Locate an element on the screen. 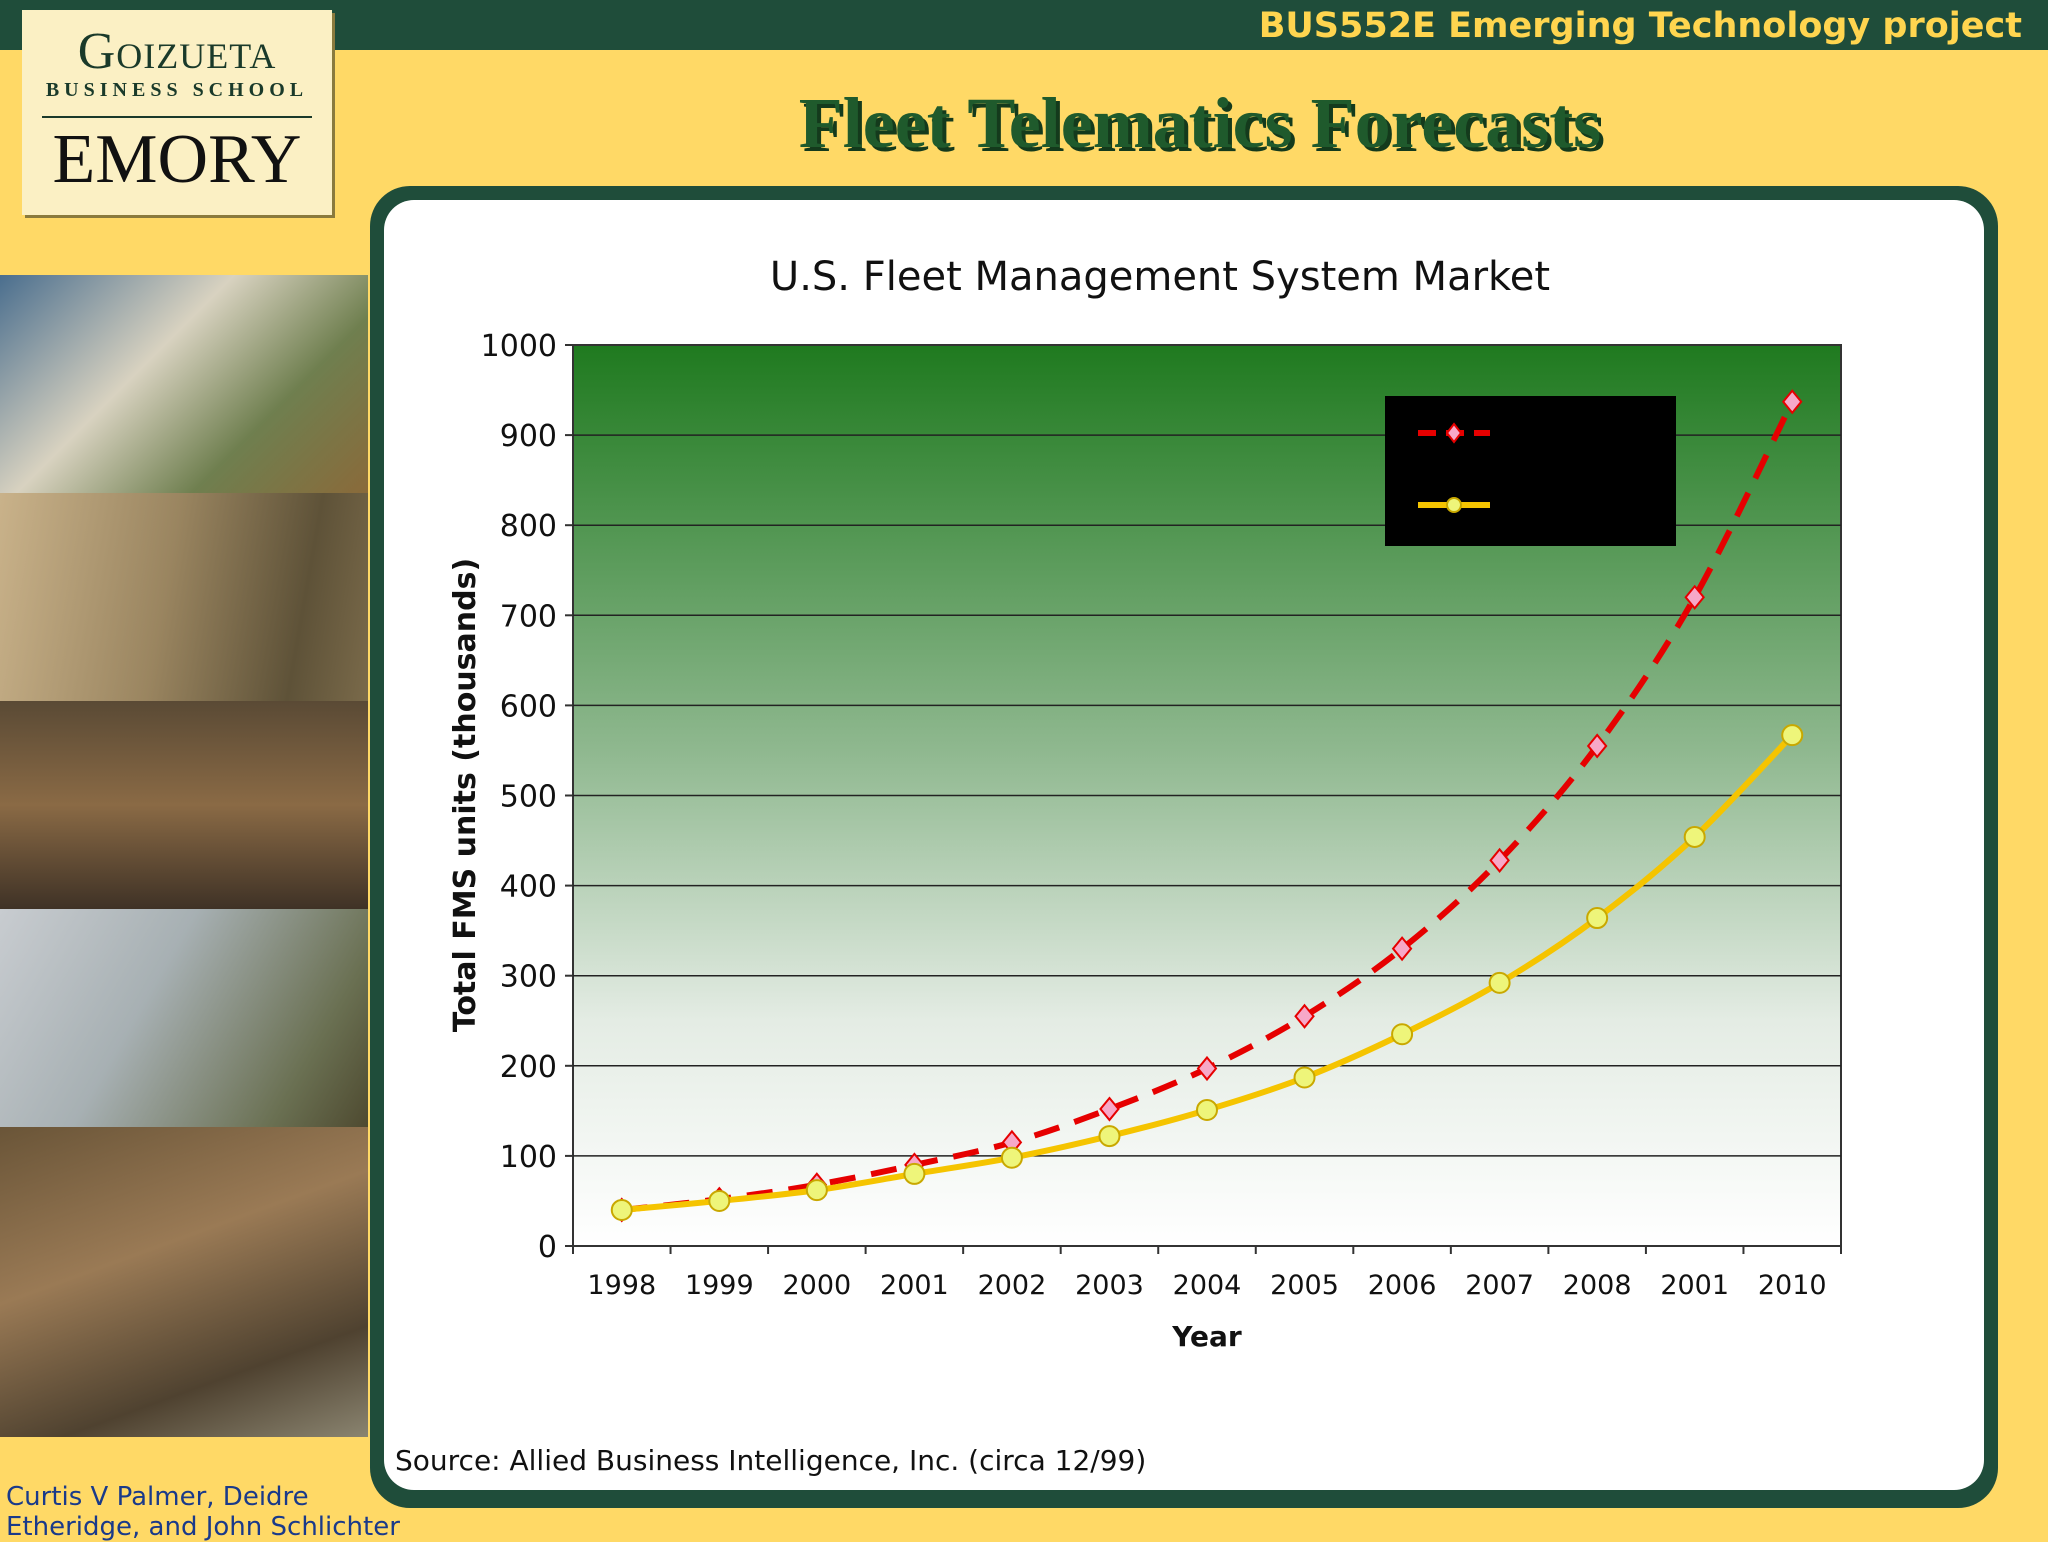 This screenshot has width=2048, height=1542. y-axis-label: Total FMS units (thousands) is located at coordinates (465, 795).